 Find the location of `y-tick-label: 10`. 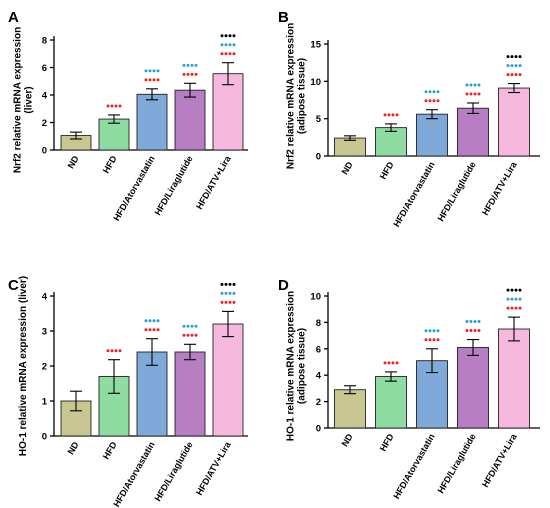

y-tick-label: 10 is located at coordinates (315, 297).